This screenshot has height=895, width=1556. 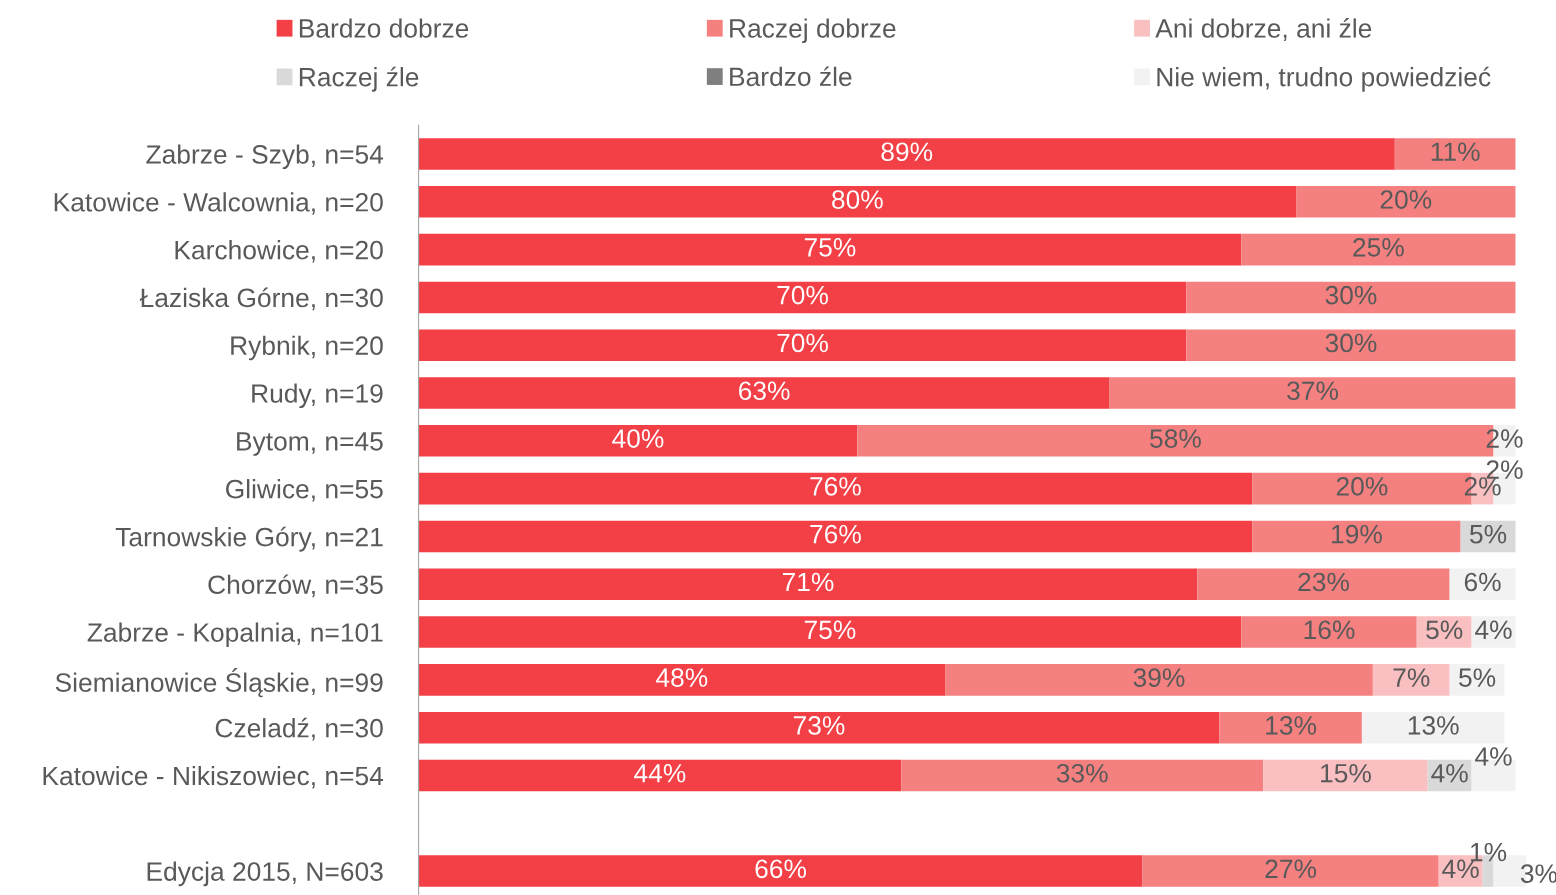 I want to click on data-label: 25%, so click(x=1378, y=247).